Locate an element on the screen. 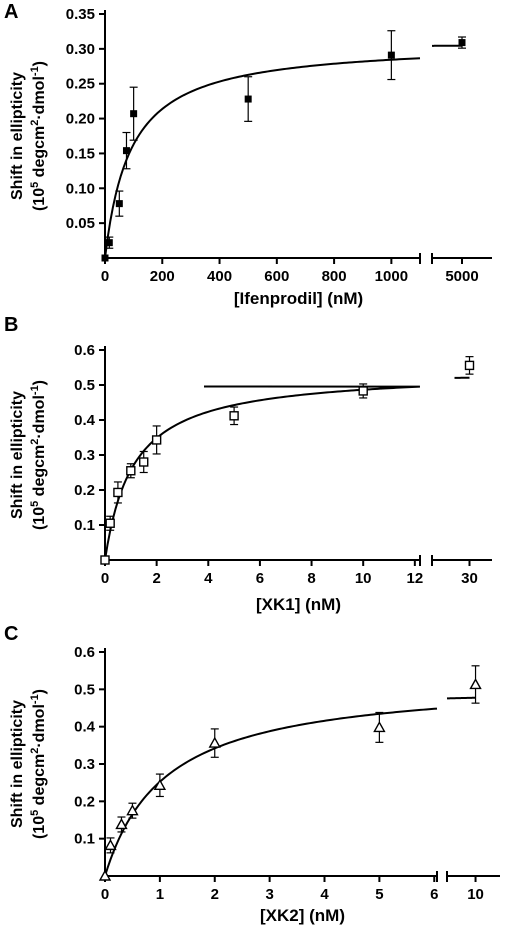  panel-letter: A is located at coordinates (11, 12).